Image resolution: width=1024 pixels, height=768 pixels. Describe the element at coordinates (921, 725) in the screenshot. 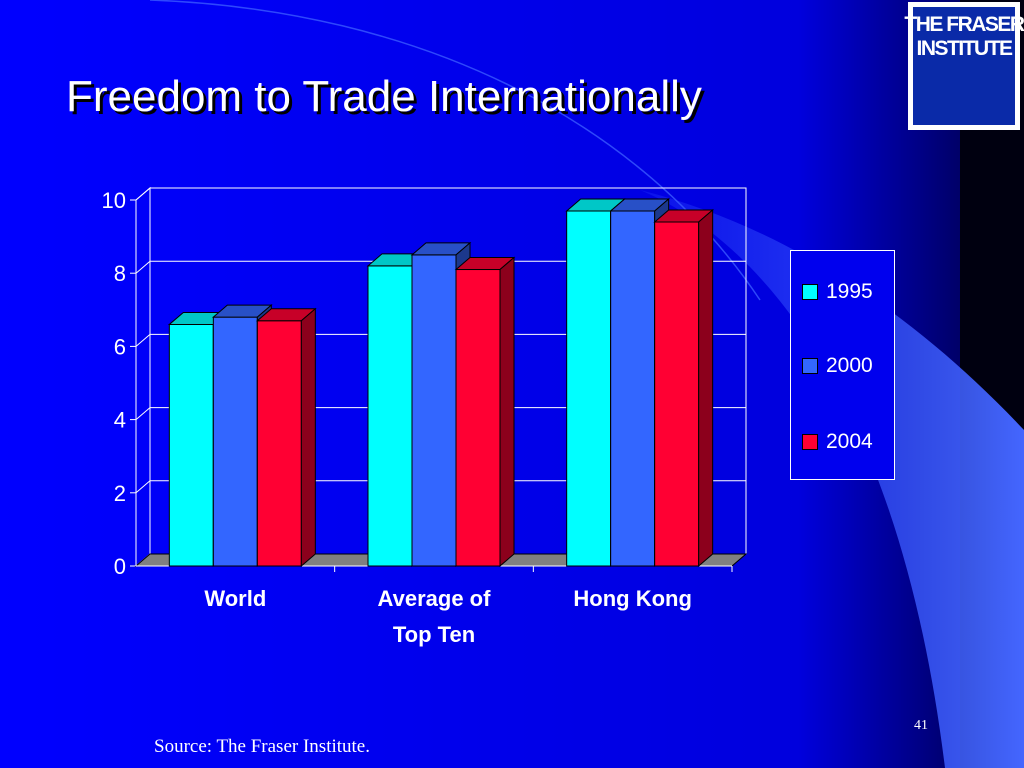

I see `slide-number: 41` at that location.